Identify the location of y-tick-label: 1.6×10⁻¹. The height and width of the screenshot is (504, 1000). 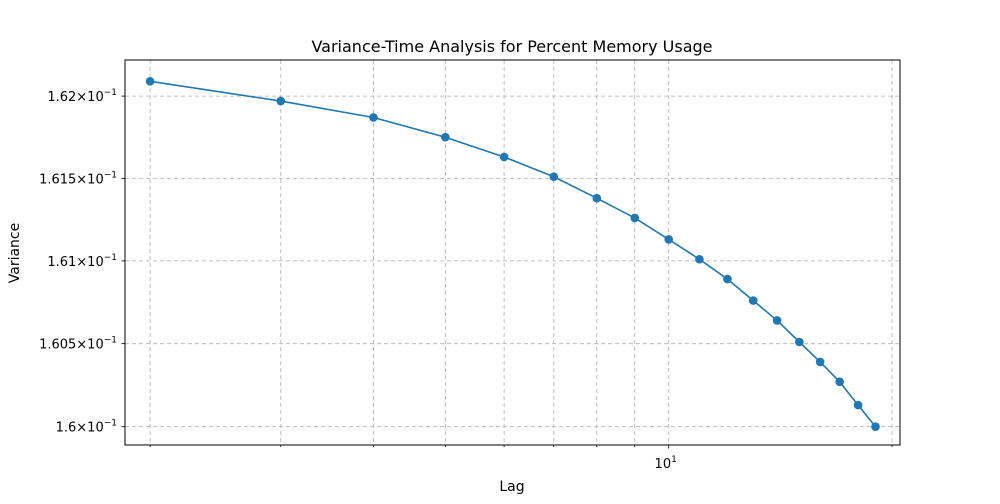
(86, 427).